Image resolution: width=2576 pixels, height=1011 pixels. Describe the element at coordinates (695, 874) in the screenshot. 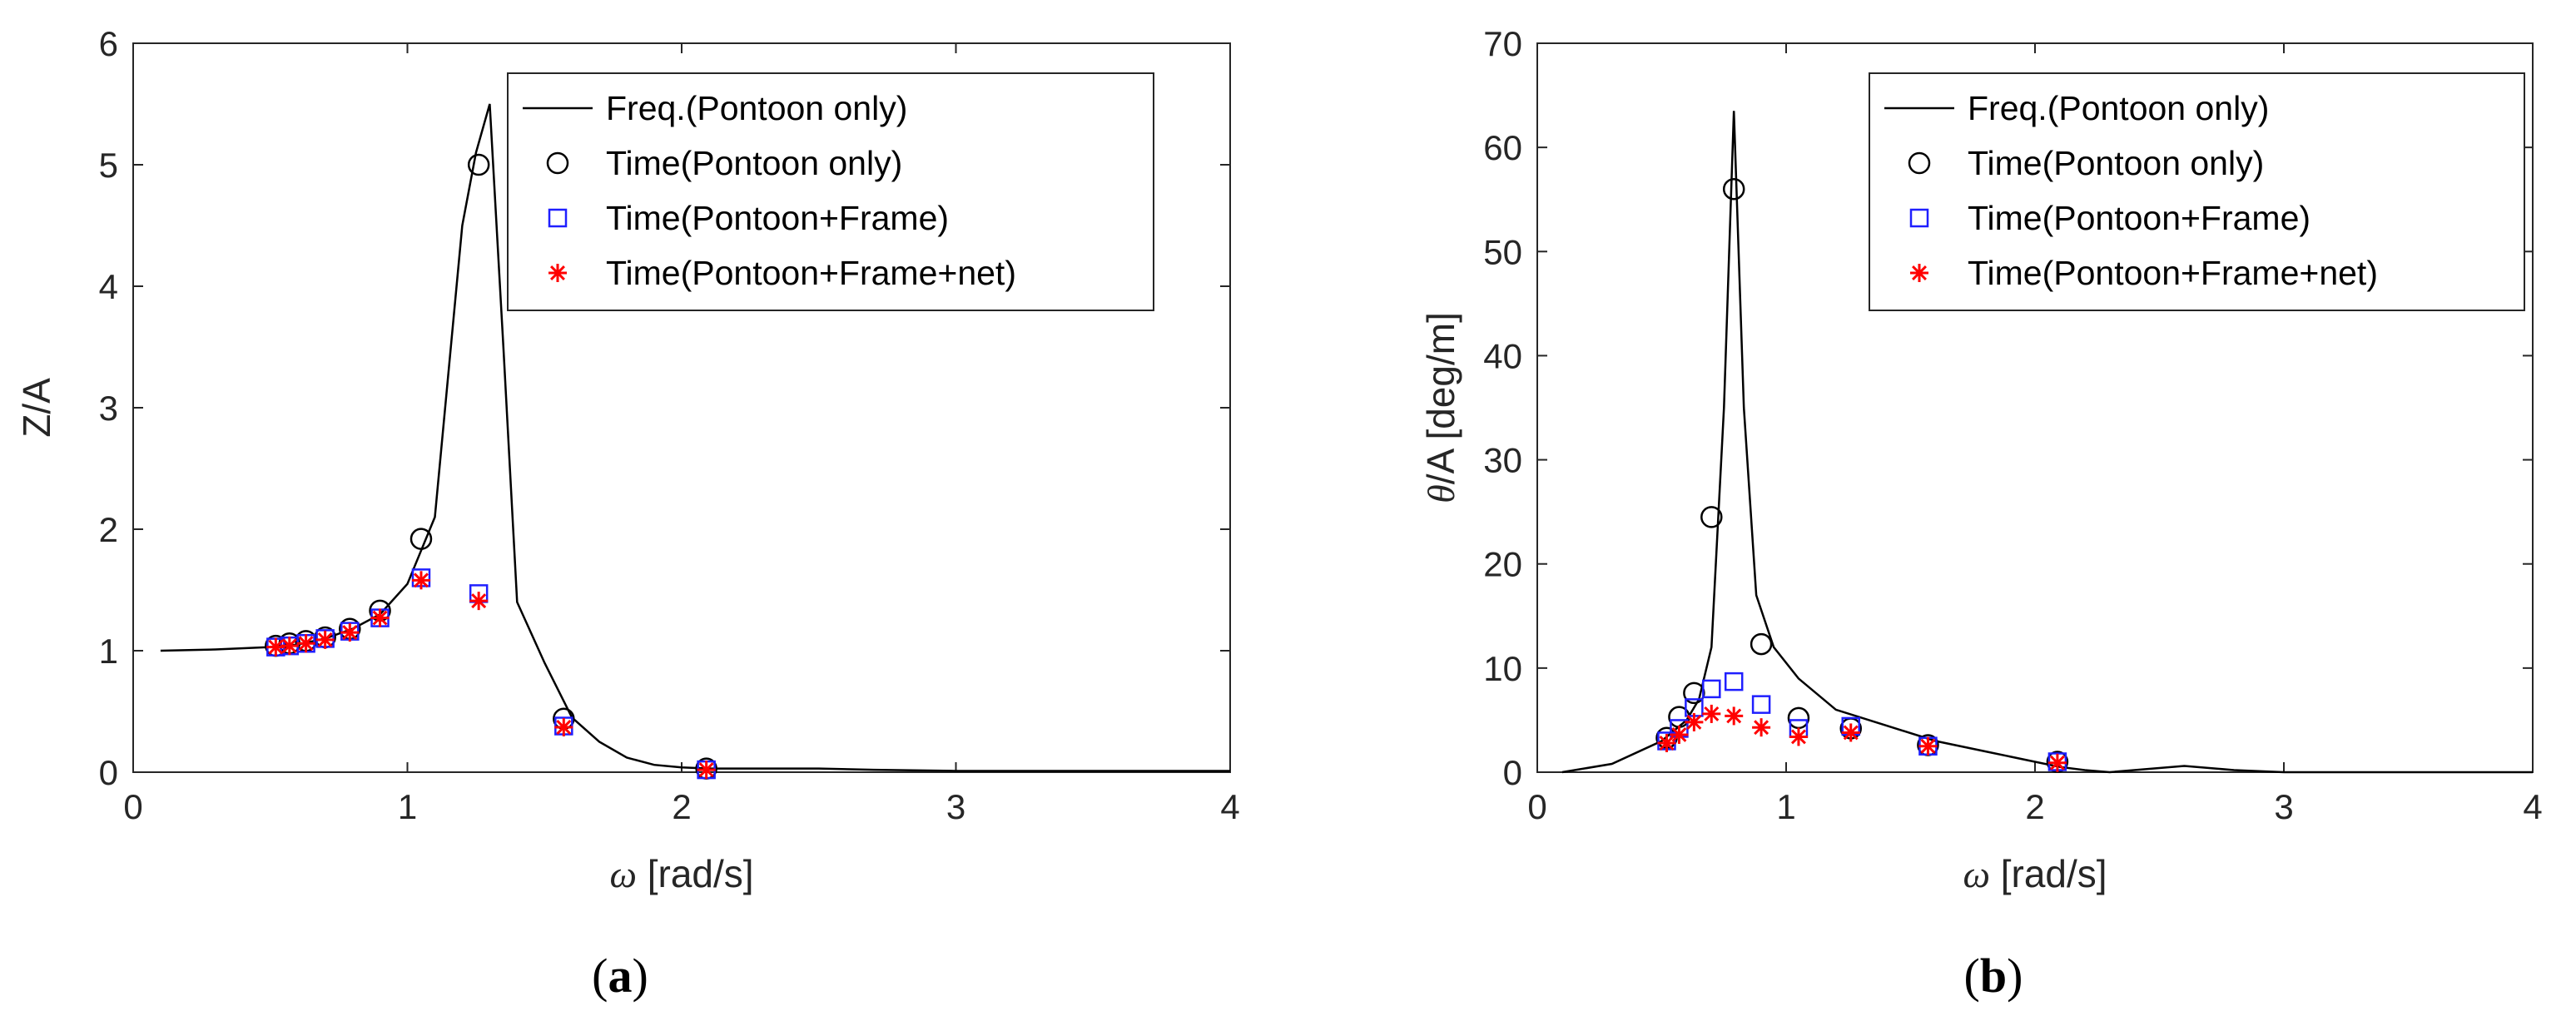

I see `x-axis-unit: [rad/s]` at that location.